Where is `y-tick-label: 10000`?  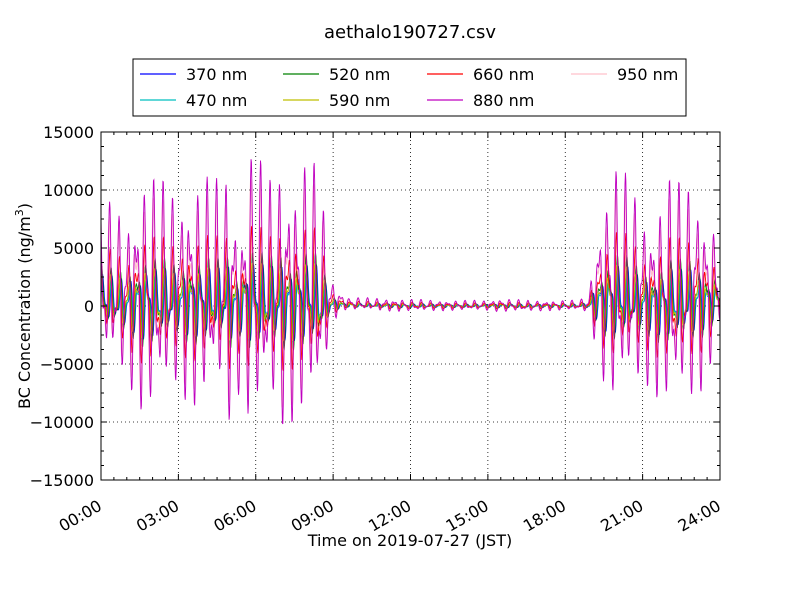 y-tick-label: 10000 is located at coordinates (68, 190).